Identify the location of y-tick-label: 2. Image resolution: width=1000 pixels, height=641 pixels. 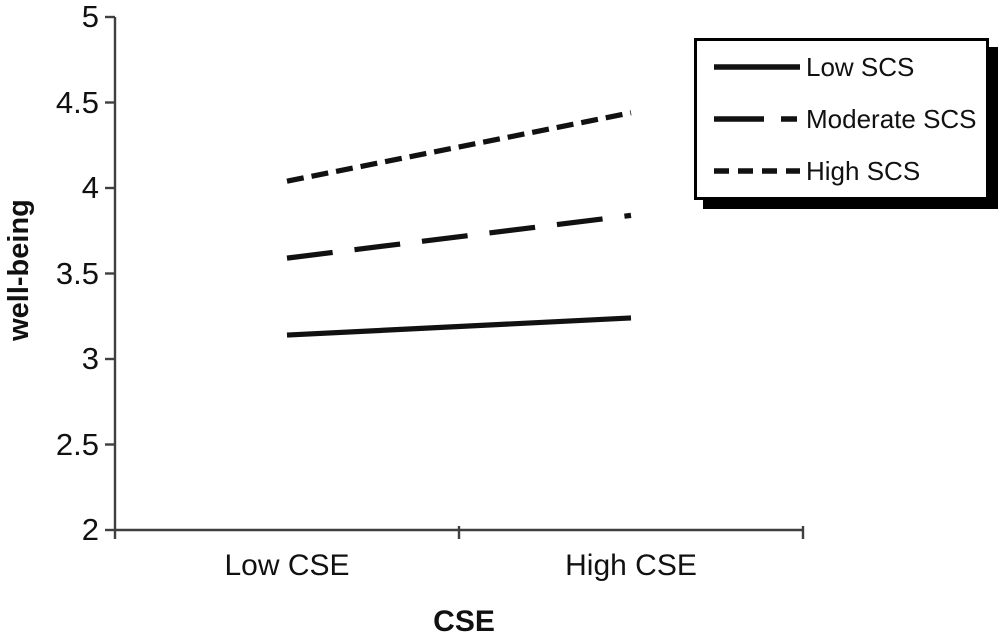
(90, 529).